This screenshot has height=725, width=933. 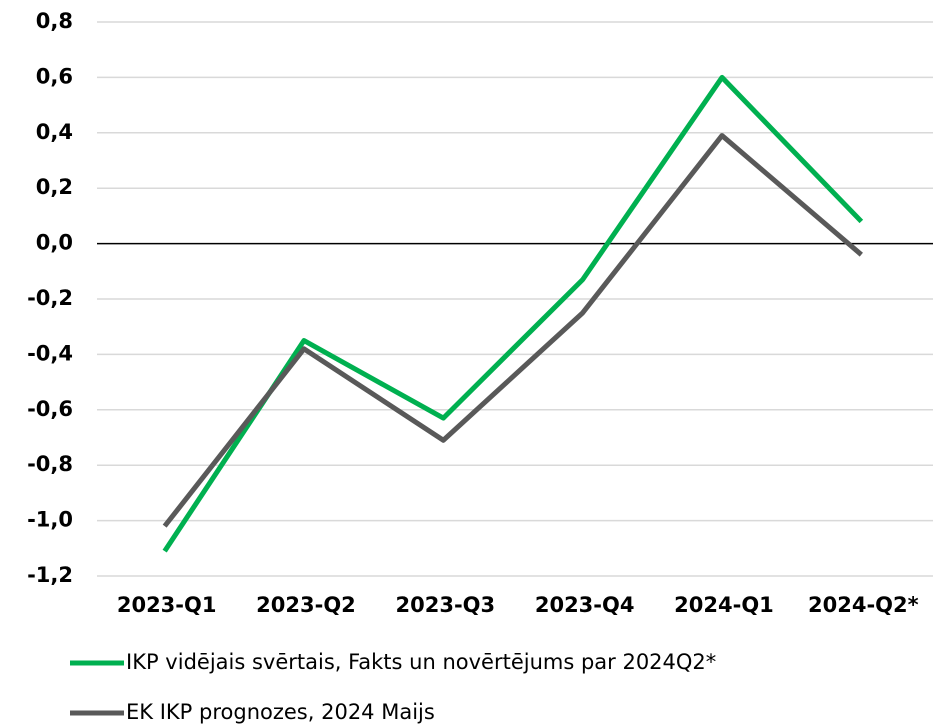 I want to click on y-tick-label: -0,4, so click(x=50, y=353).